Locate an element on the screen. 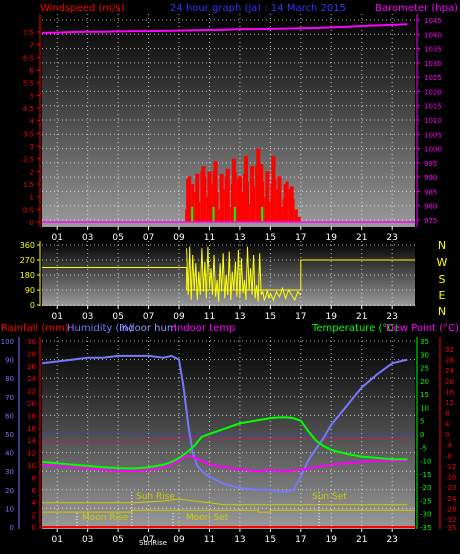 The height and width of the screenshot is (554, 460). dew-point-tick-label: -16 is located at coordinates (451, 478).